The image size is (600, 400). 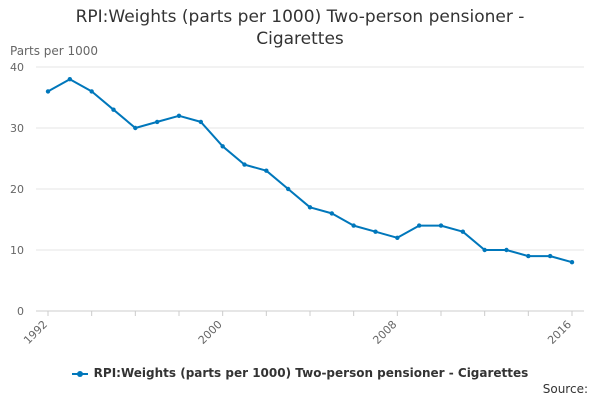 I want to click on data-point-1996, so click(x=135, y=128).